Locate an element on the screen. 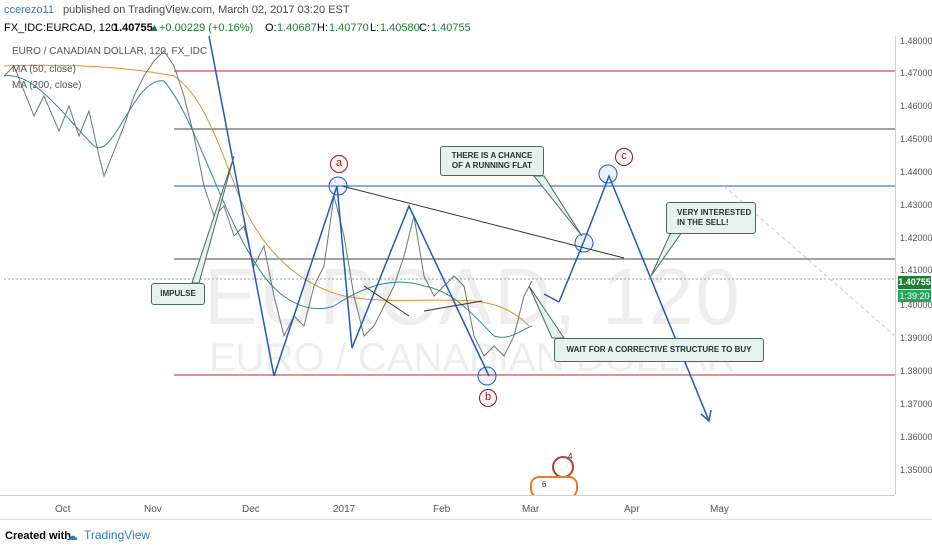  author-link: ccerezo11 is located at coordinates (29, 10).